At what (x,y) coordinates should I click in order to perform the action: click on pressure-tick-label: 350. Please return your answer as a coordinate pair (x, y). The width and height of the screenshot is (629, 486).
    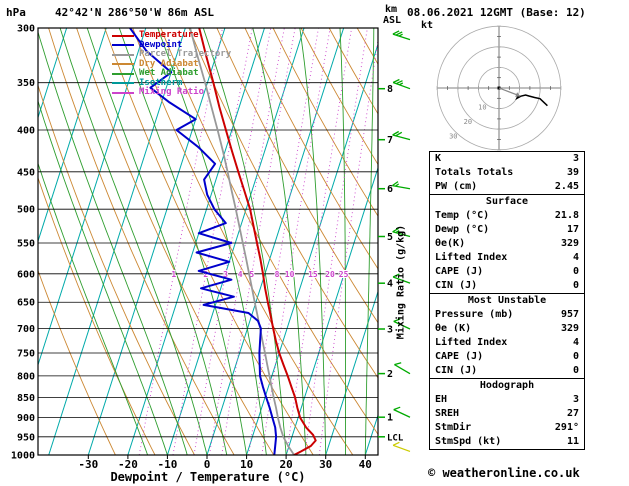
    Looking at the image, I should click on (26, 83).